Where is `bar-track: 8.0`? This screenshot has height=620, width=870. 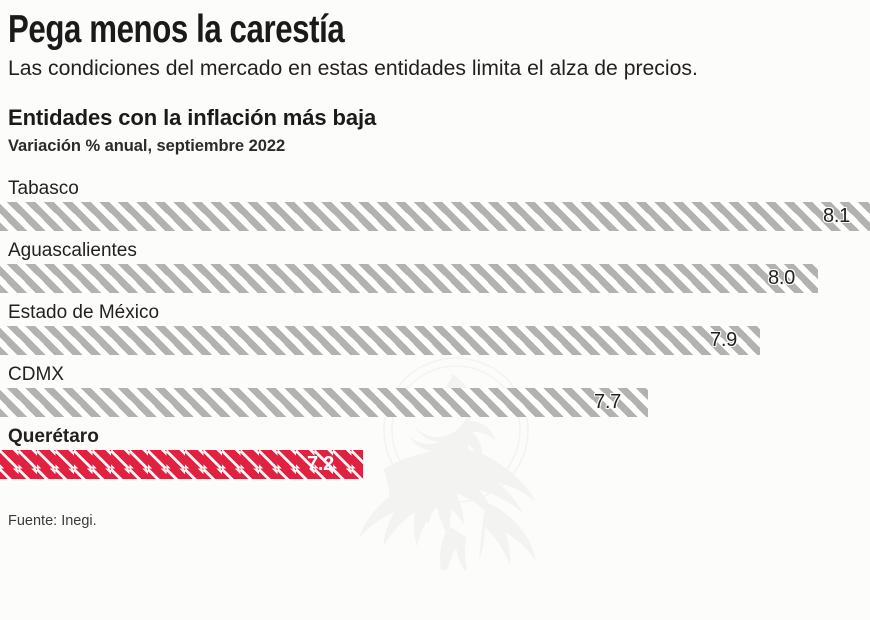 bar-track: 8.0 is located at coordinates (431, 279).